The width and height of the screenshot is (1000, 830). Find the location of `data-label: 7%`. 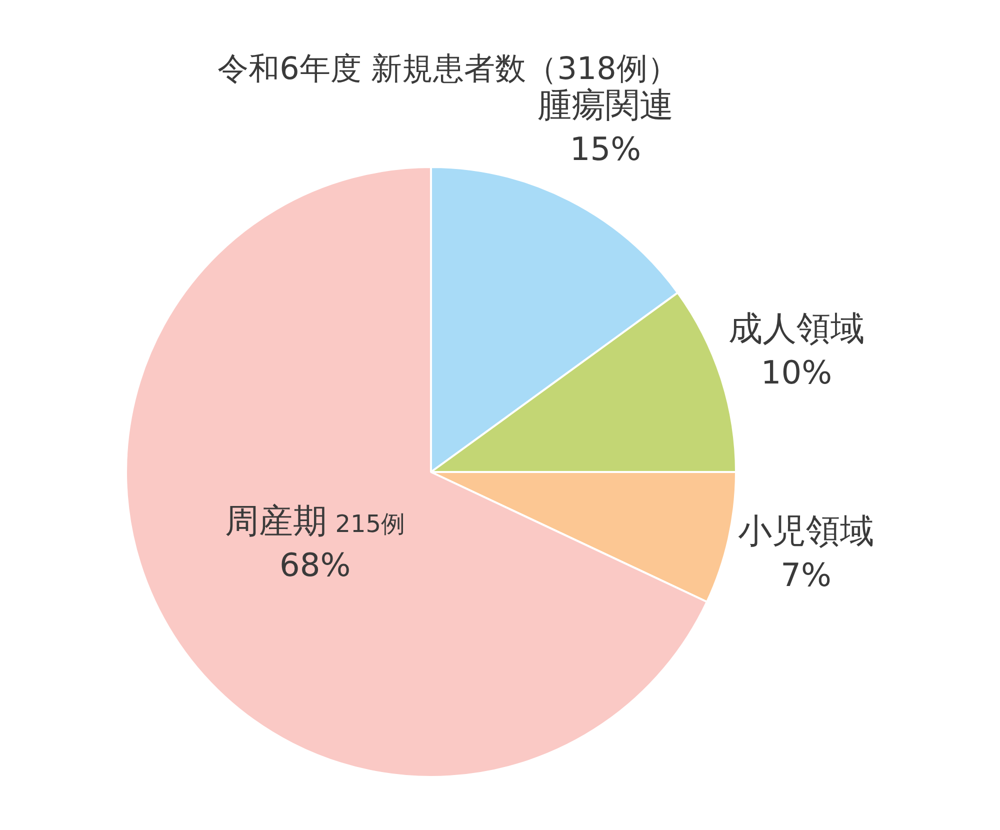

data-label: 7% is located at coordinates (806, 575).